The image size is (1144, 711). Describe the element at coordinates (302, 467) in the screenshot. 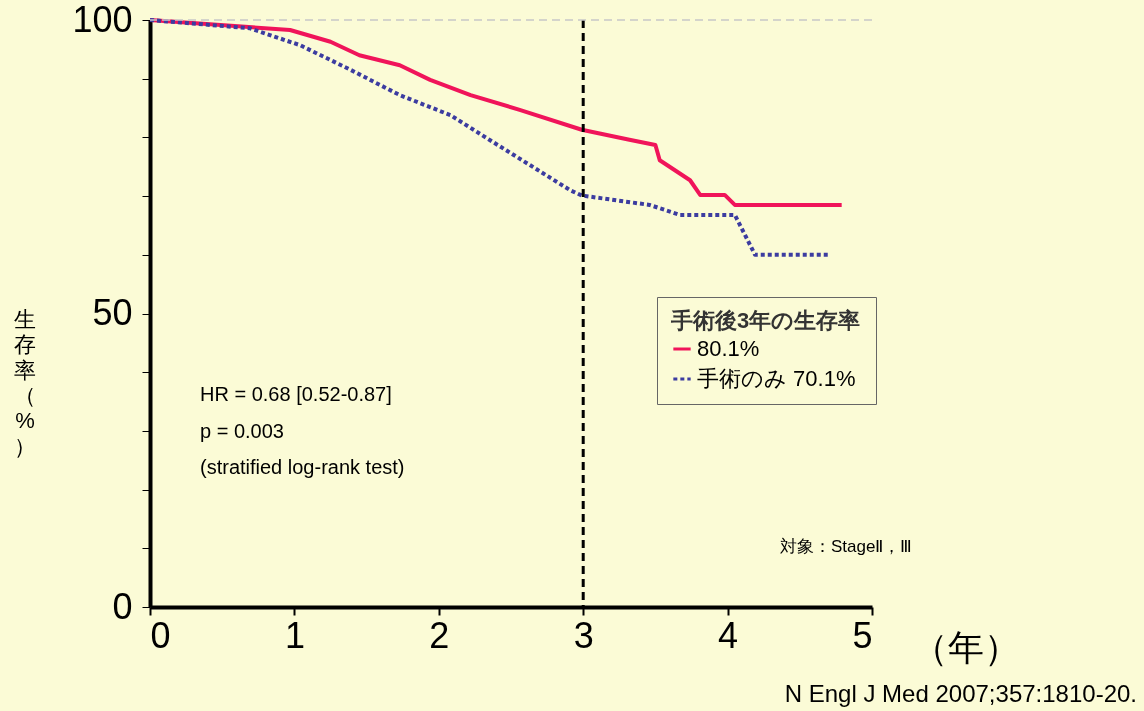

I see `annotation: (stratified log-rank test)` at that location.